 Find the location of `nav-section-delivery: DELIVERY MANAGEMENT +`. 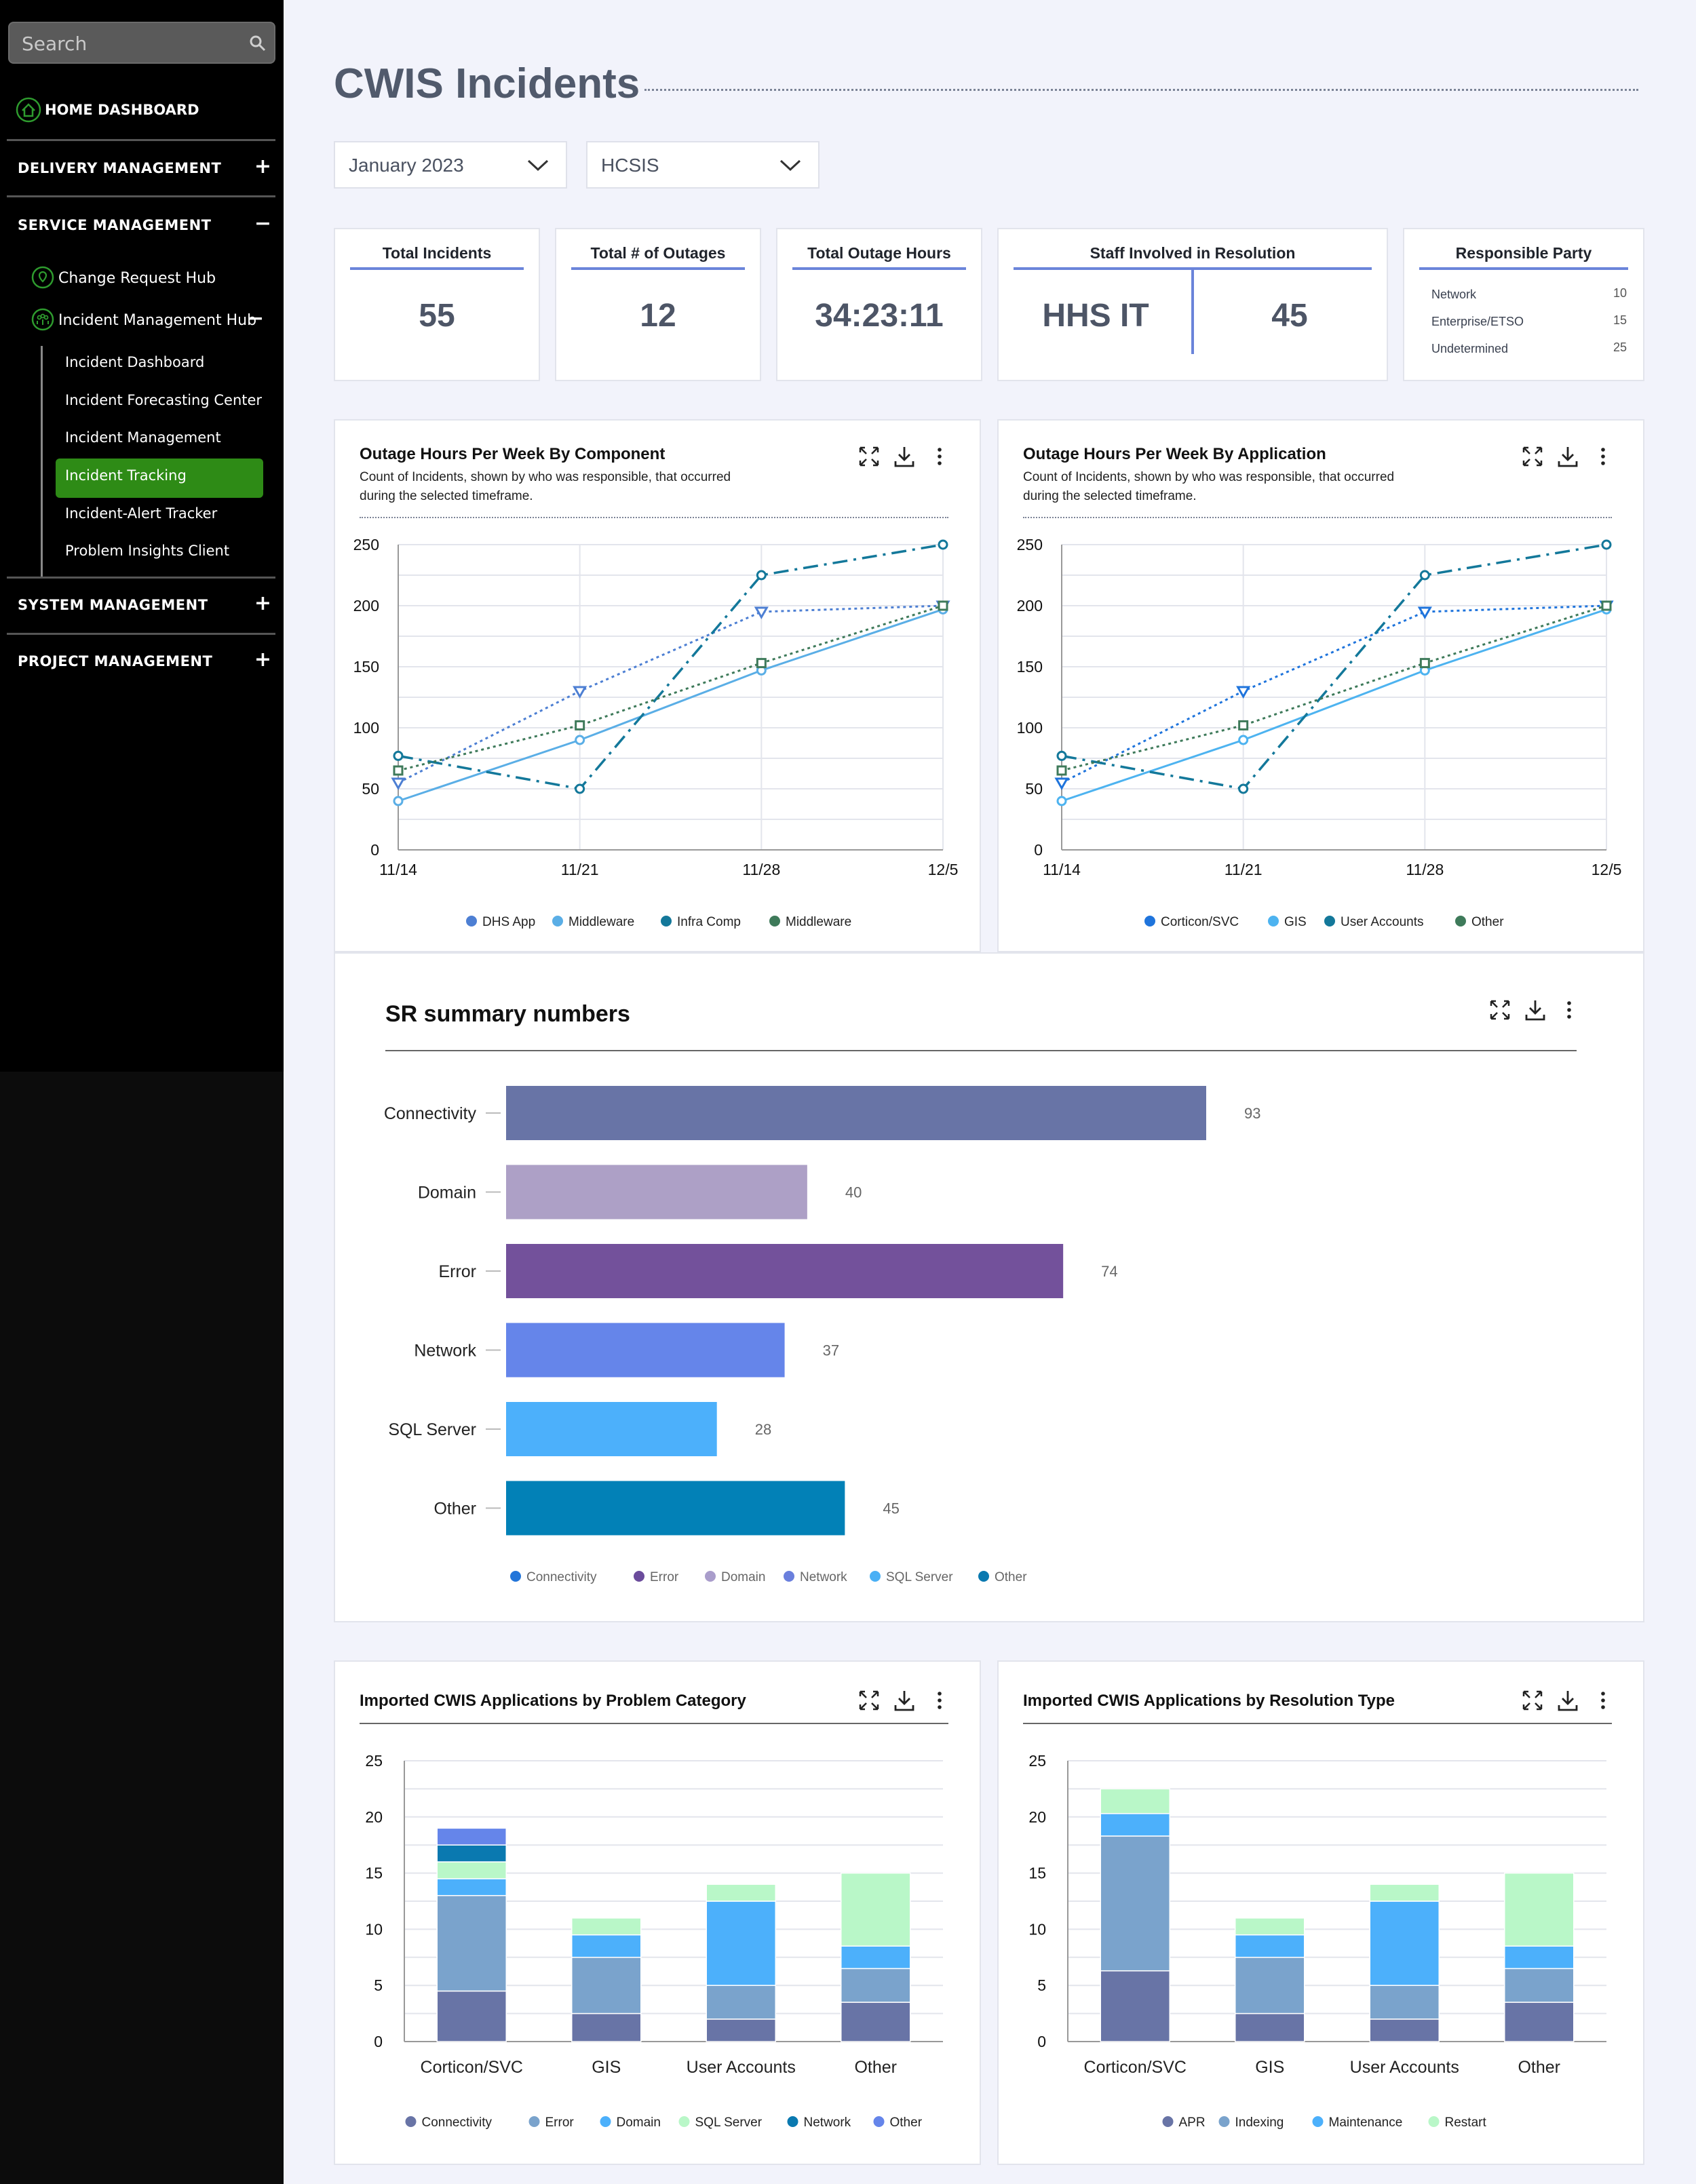

nav-section-delivery: DELIVERY MANAGEMENT + is located at coordinates (142, 168).